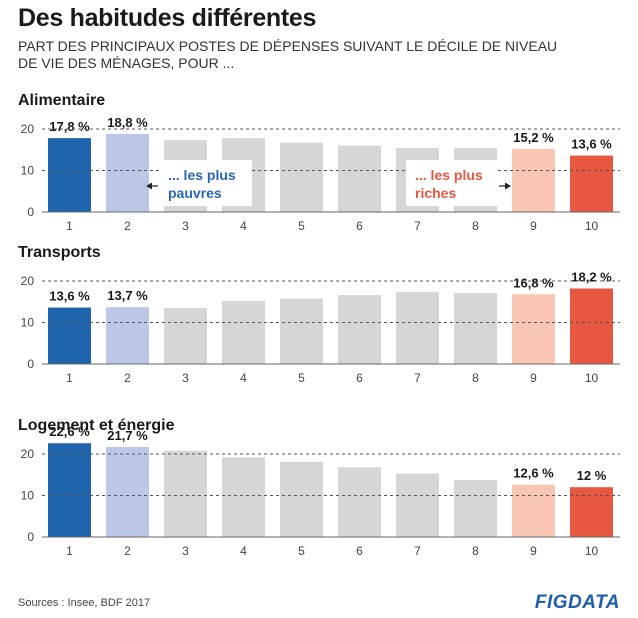 The width and height of the screenshot is (638, 618). Describe the element at coordinates (69, 126) in the screenshot. I see `data-label: 17,8 %` at that location.